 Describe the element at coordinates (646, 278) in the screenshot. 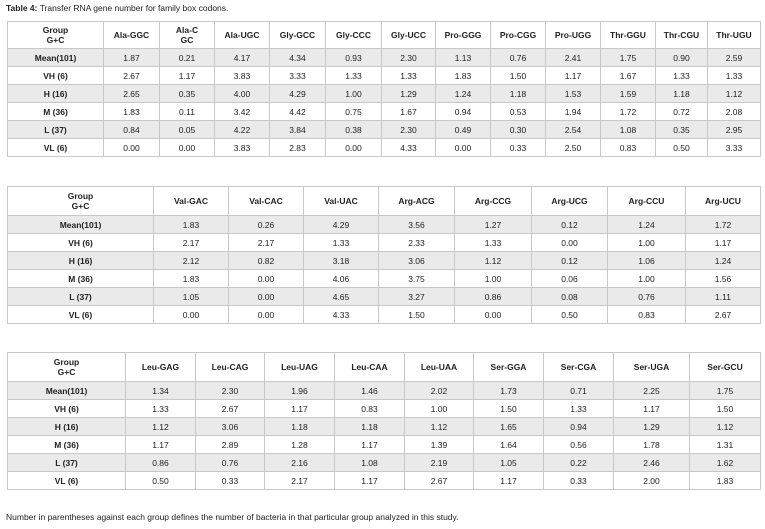

I see `table-cell: 1.00` at that location.